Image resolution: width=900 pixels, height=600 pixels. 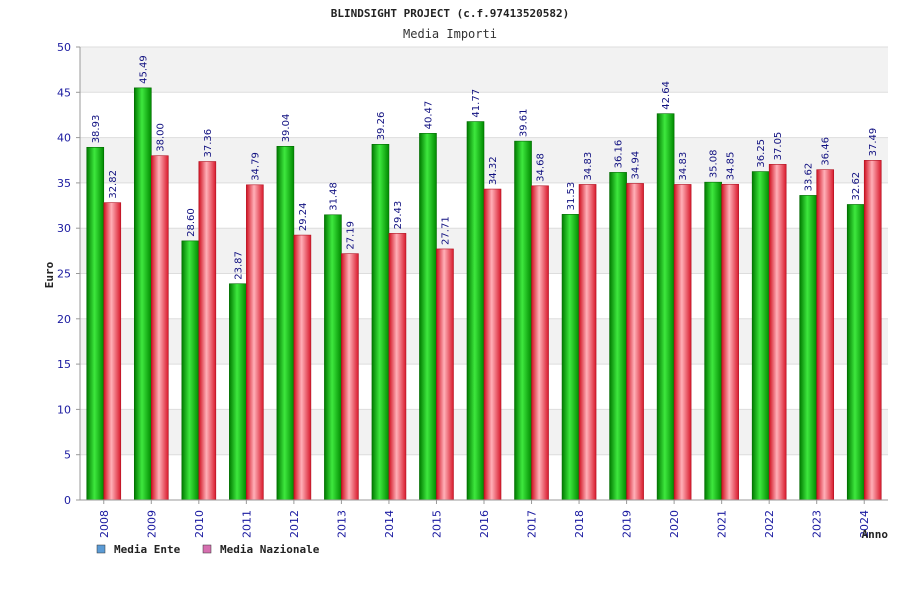 What do you see at coordinates (760, 336) in the screenshot?
I see `bar-media-ente-2022` at bounding box center [760, 336].